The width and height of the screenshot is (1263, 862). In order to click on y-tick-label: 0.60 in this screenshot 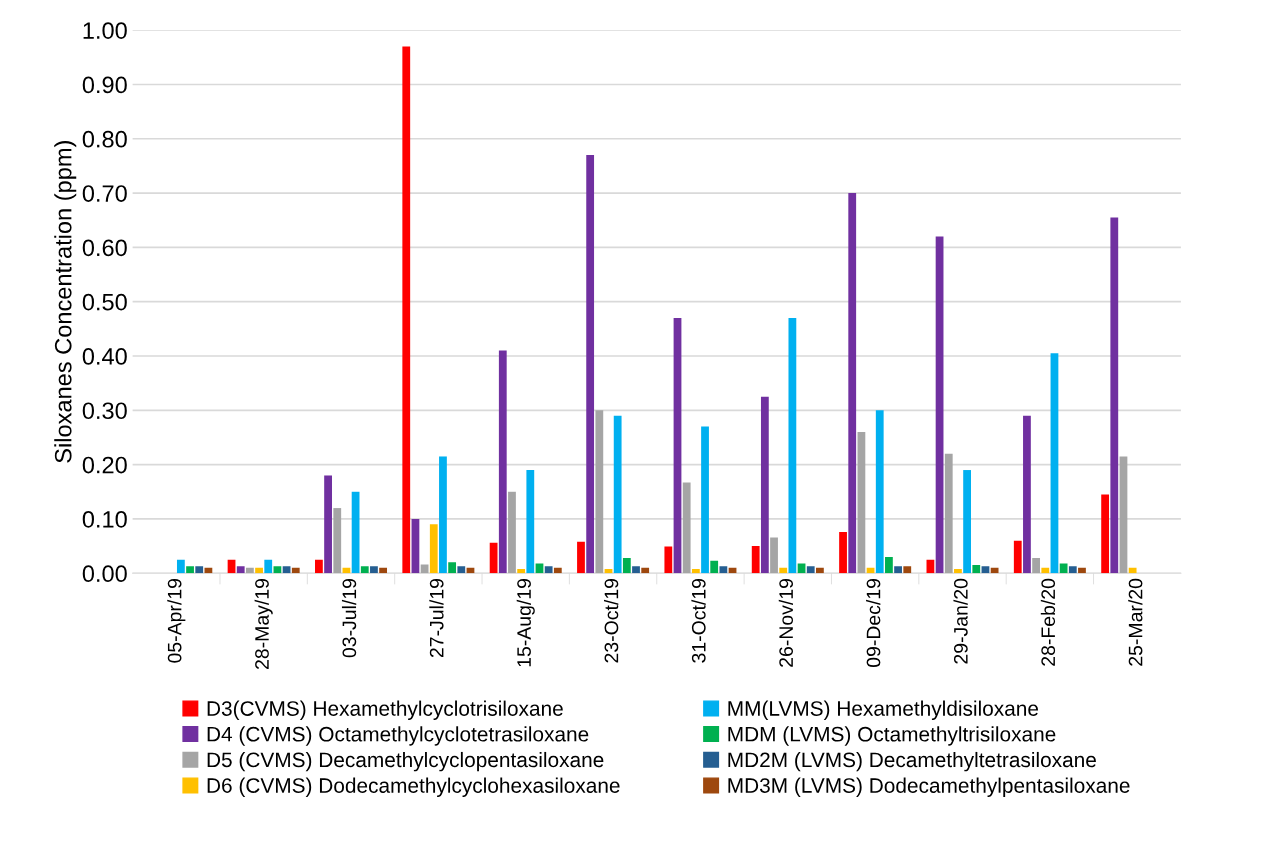, I will do `click(104, 248)`.